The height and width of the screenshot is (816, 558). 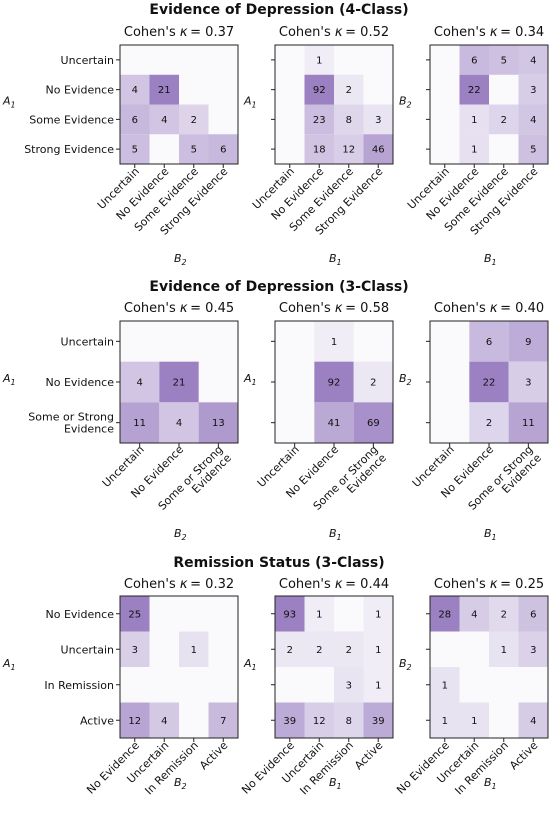 What do you see at coordinates (164, 90) in the screenshot?
I see `cell-value: 21` at bounding box center [164, 90].